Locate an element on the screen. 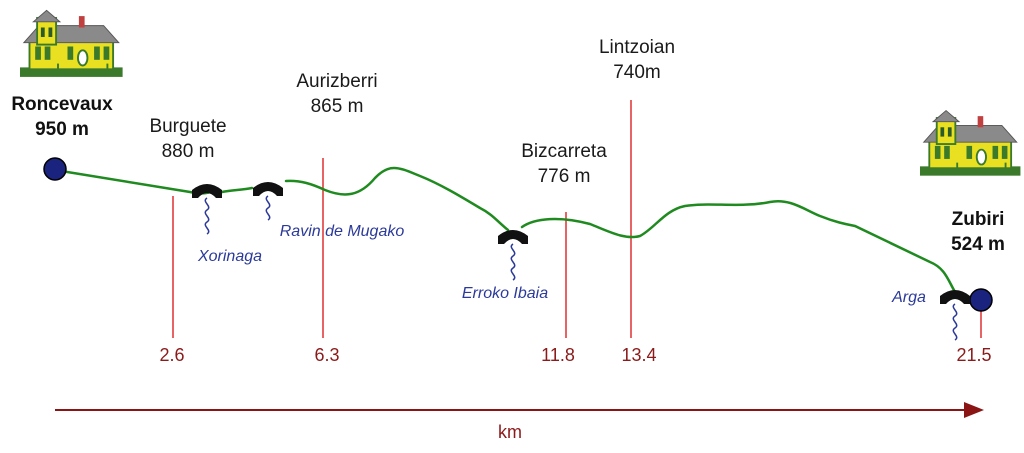  axis-label: km is located at coordinates (510, 432).